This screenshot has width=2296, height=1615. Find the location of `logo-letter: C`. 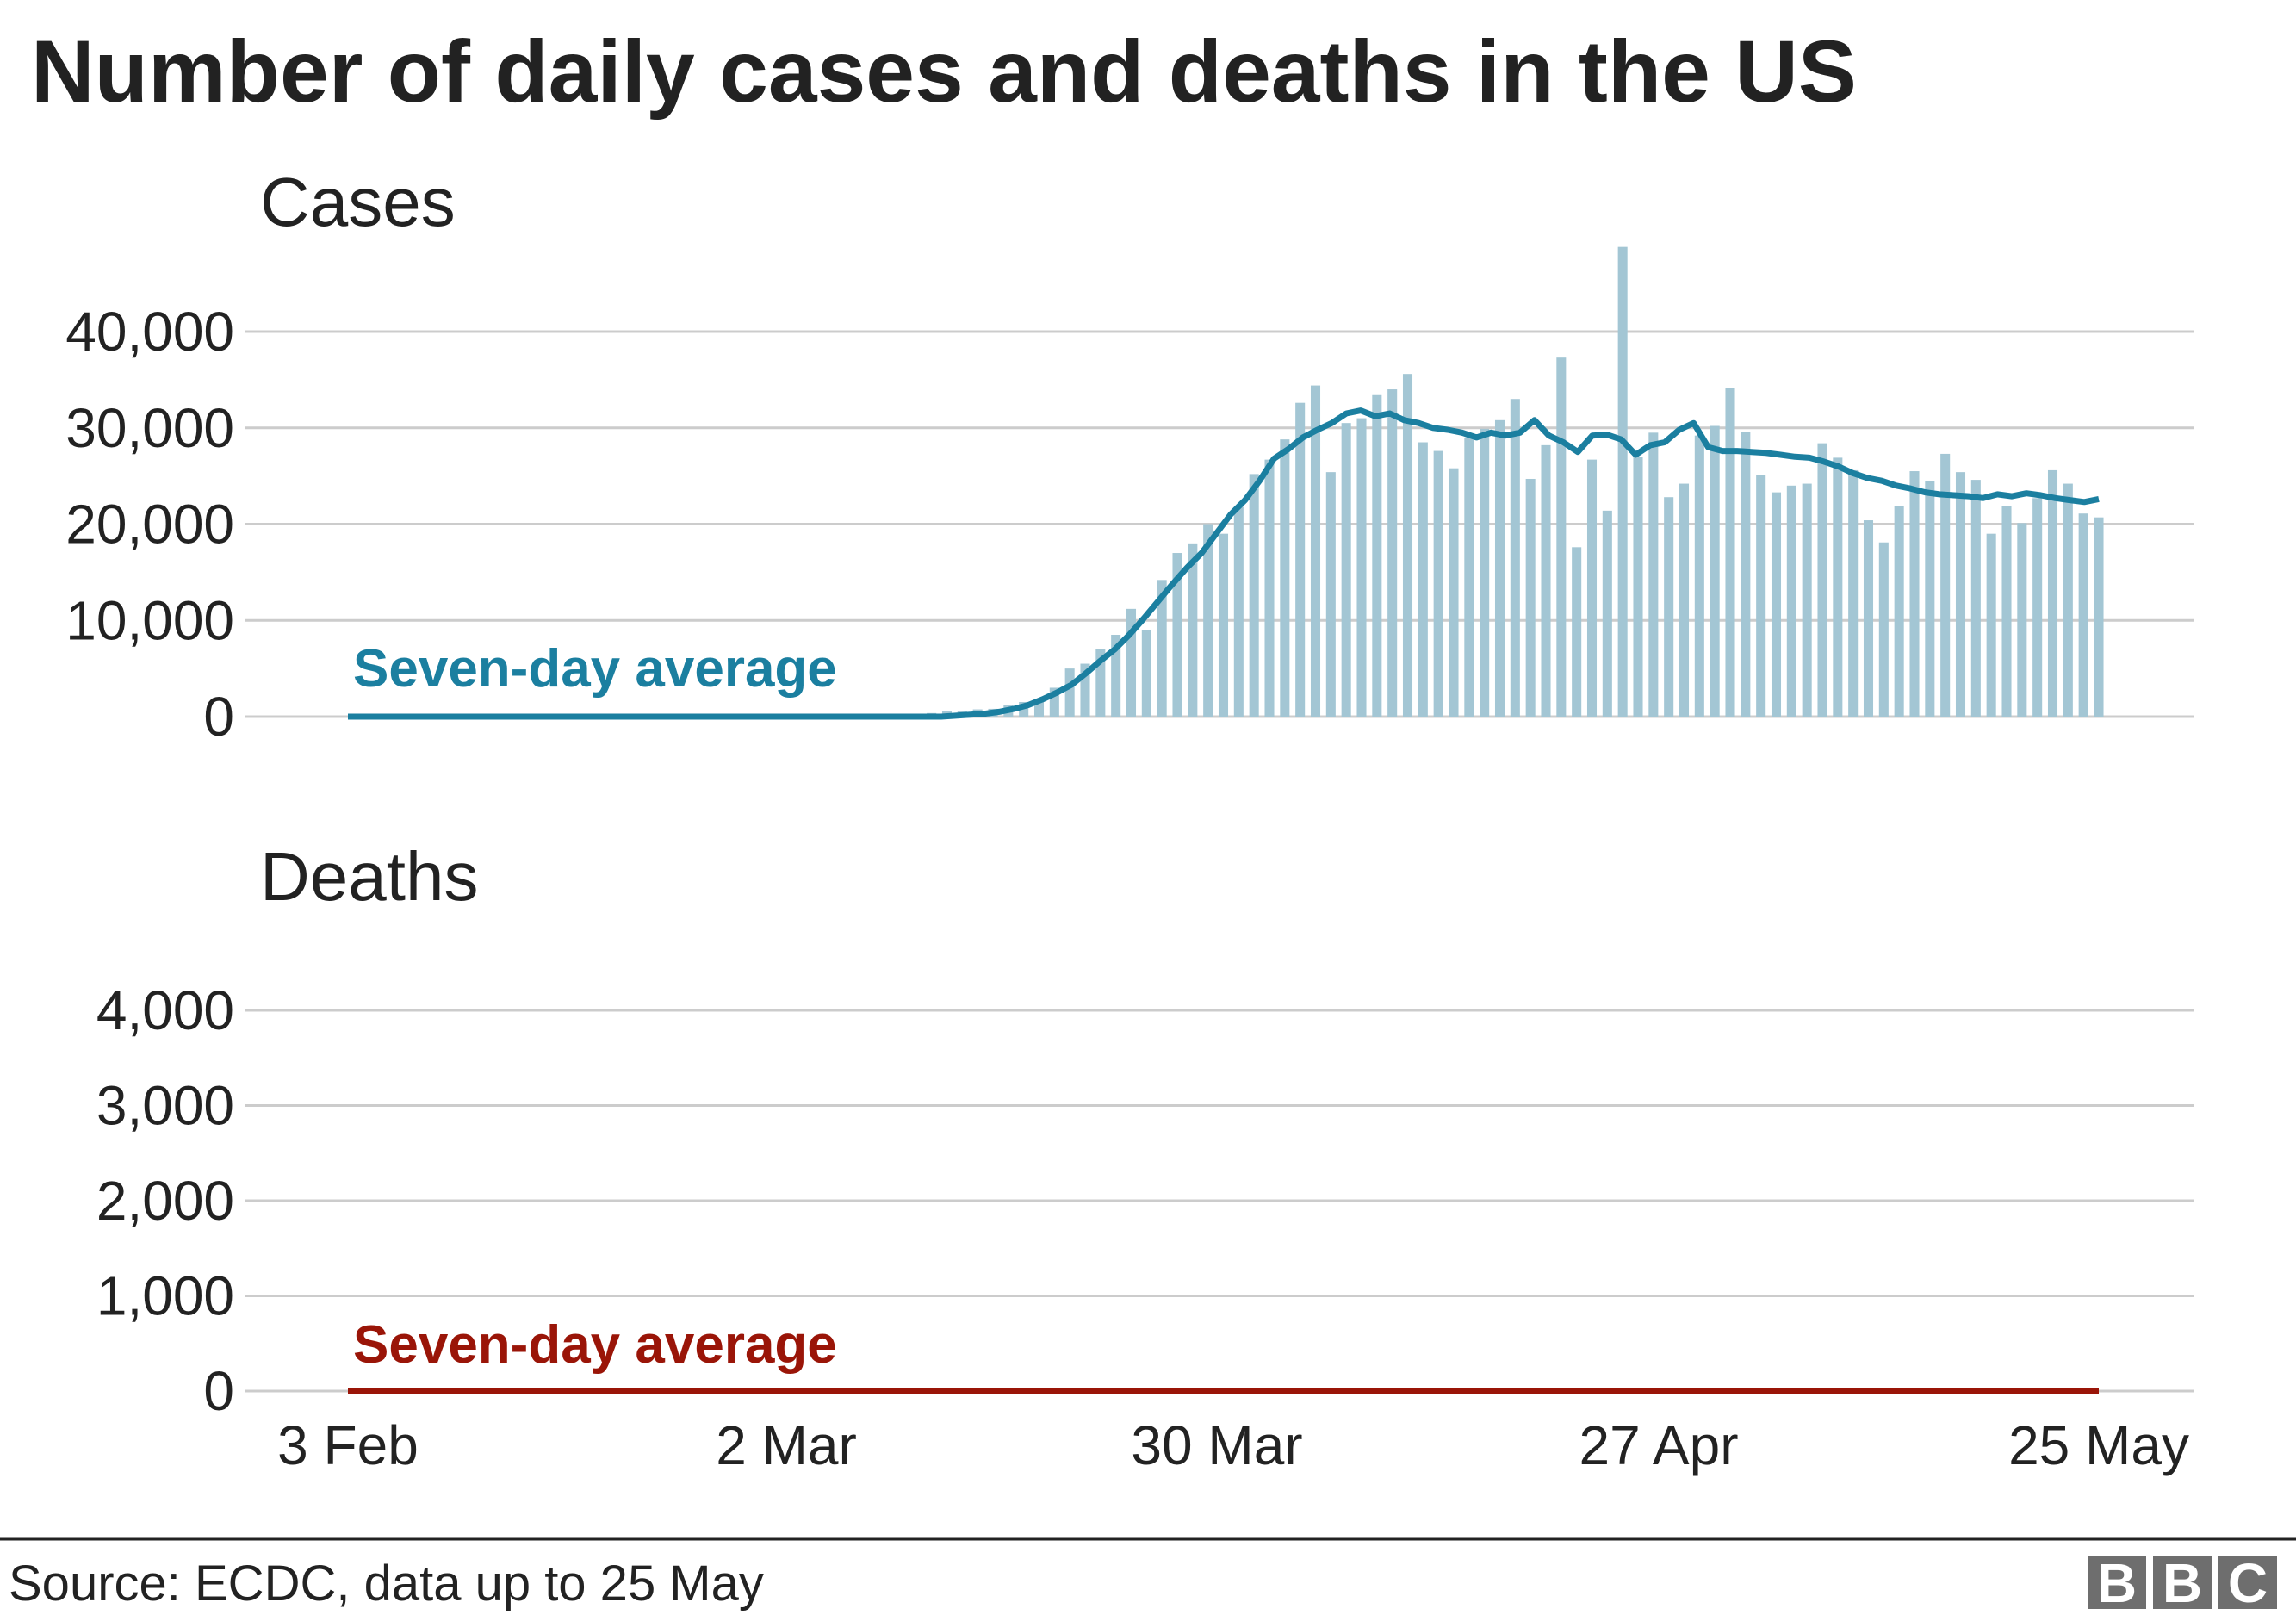

logo-letter: C is located at coordinates (2248, 1583).